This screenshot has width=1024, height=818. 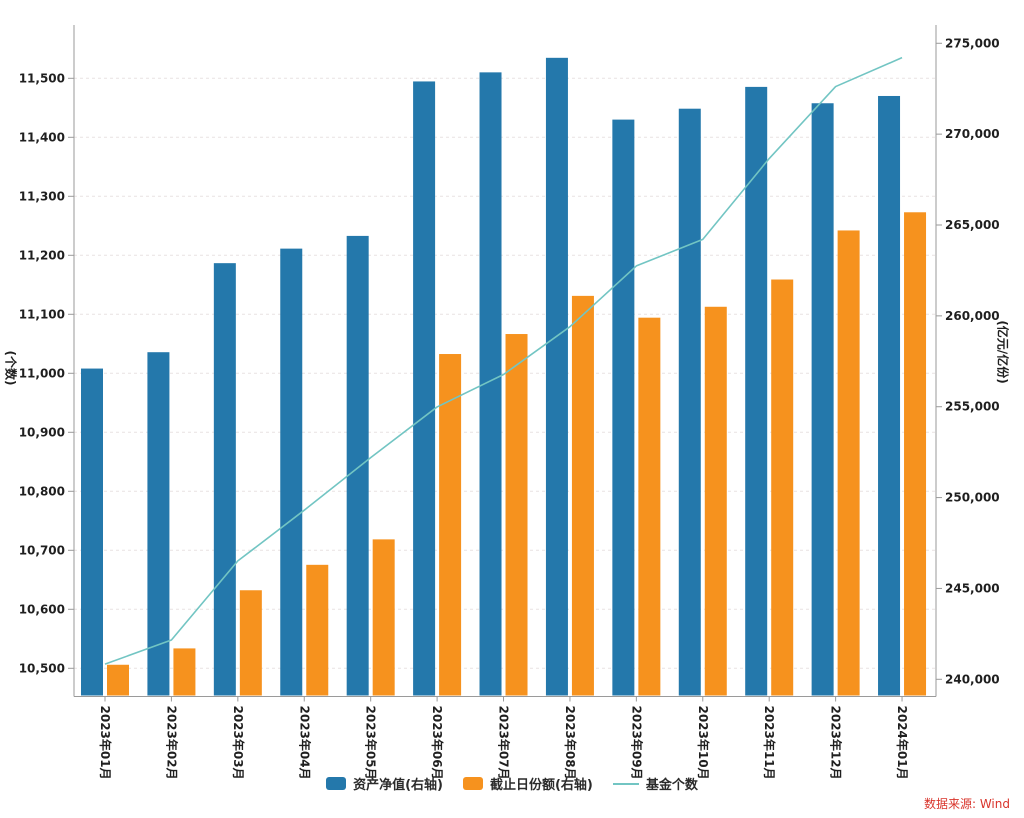 I want to click on legend-item-nav: 资产净值(右轴), so click(x=384, y=783).